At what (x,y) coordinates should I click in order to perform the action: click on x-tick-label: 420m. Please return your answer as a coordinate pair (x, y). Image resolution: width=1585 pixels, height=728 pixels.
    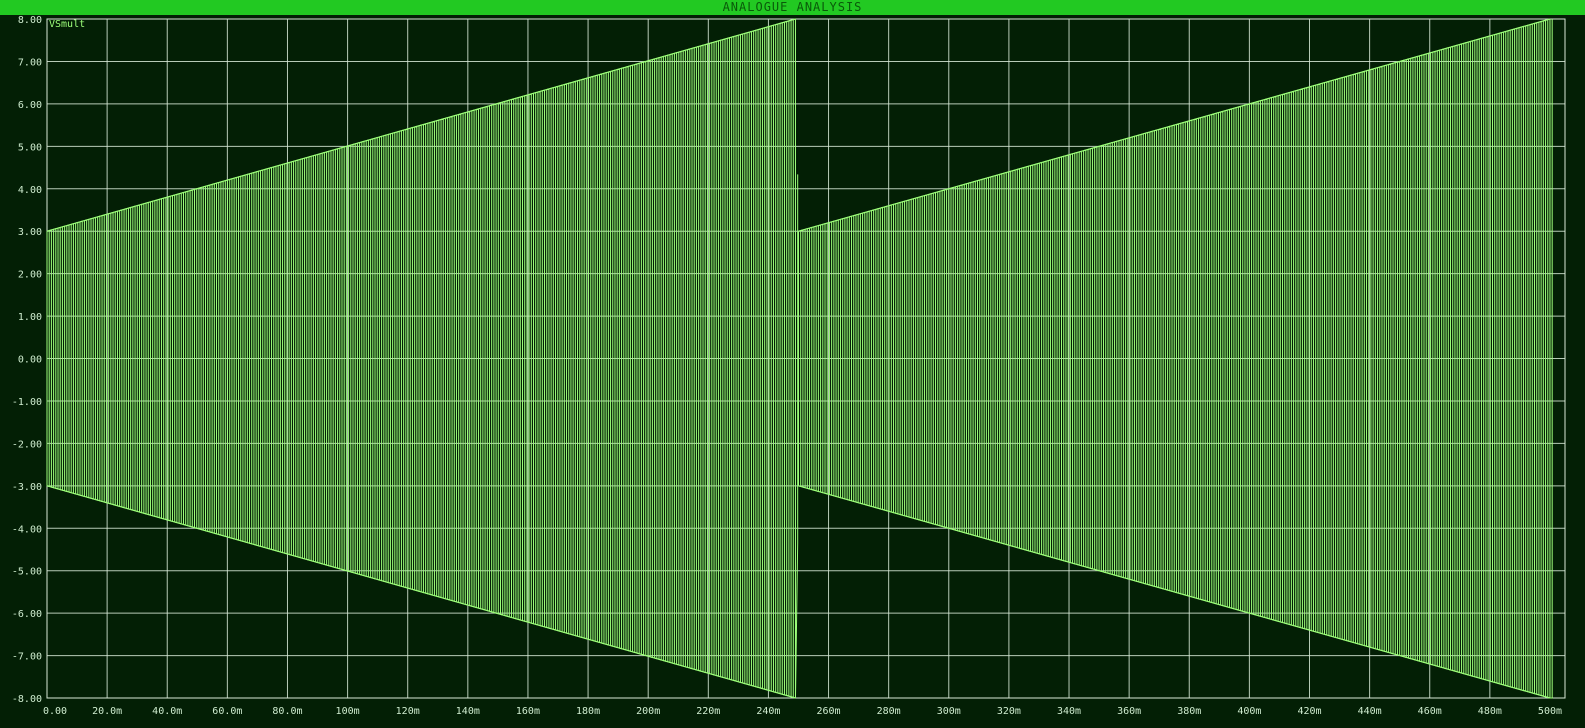
    Looking at the image, I should click on (1309, 711).